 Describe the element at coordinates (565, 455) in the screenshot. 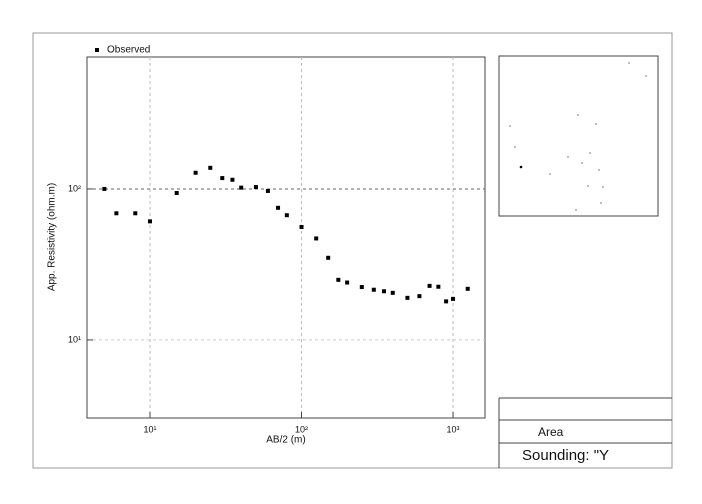

I see `sounding-label: Sounding: "Y` at that location.